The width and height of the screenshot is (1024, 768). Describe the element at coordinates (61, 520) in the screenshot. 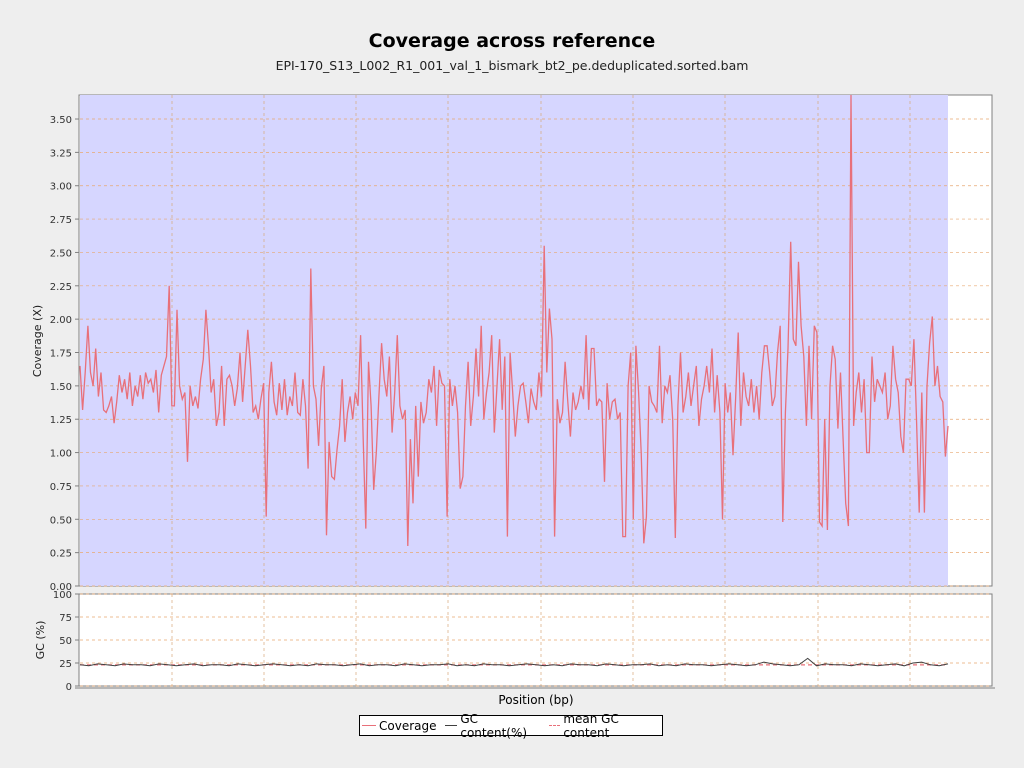

I see `coverage-y-tick-label: 0.50` at that location.